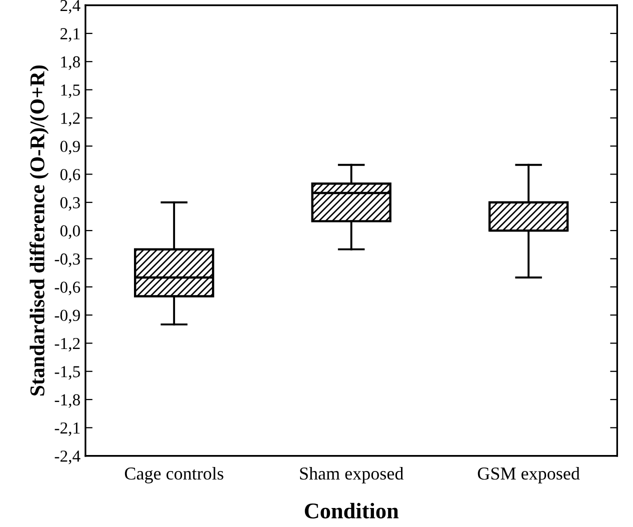  What do you see at coordinates (67, 345) in the screenshot?
I see `y-tick-label: -1,2` at bounding box center [67, 345].